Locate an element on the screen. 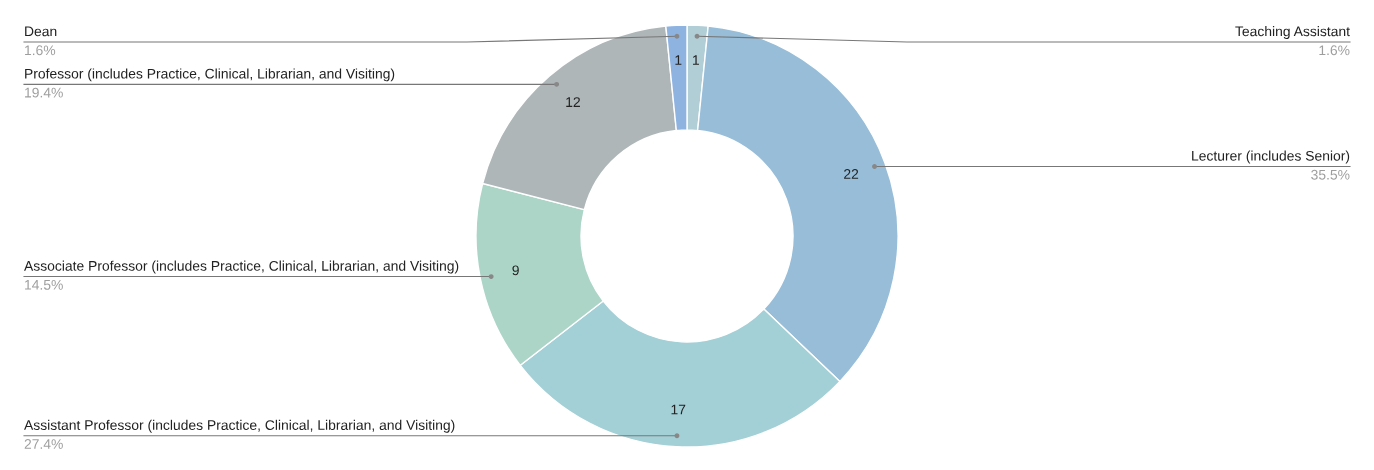 The image size is (1374, 470). data-label: 27.4% is located at coordinates (43, 444).